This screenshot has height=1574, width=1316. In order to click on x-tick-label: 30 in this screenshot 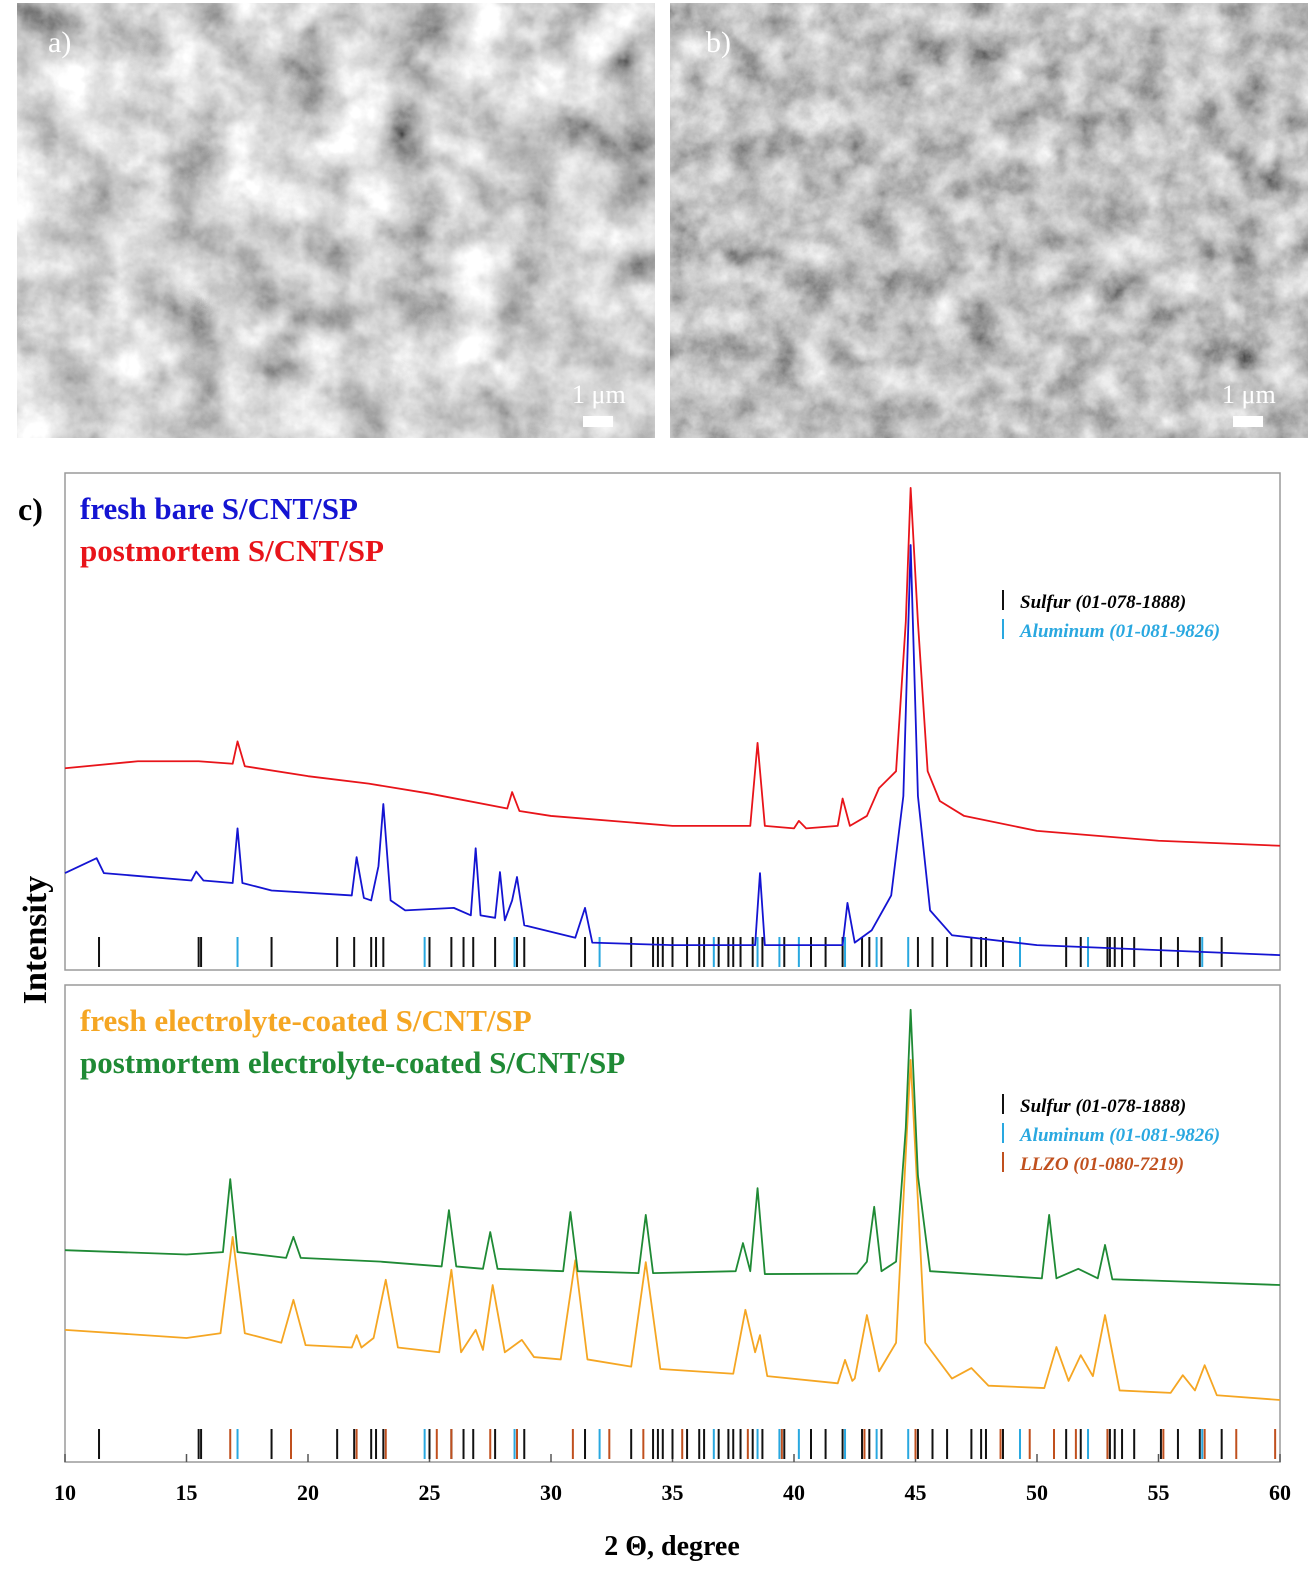, I will do `click(551, 1492)`.